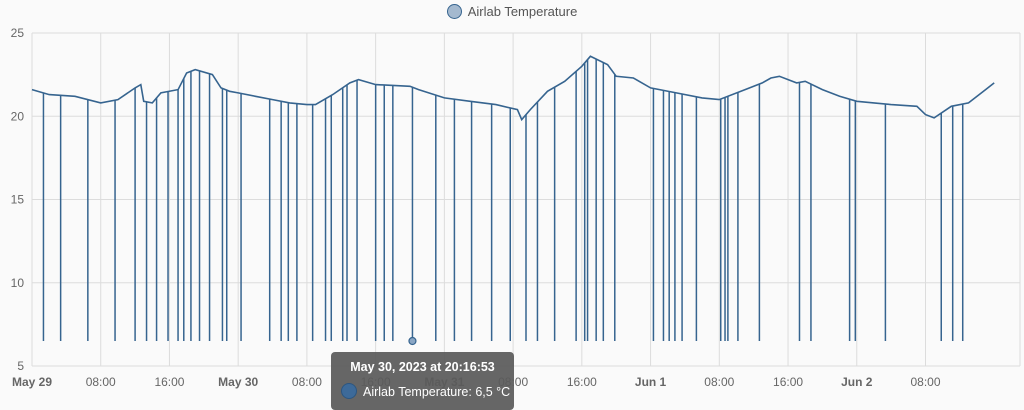  What do you see at coordinates (18, 116) in the screenshot?
I see `y-tick-label: 20` at bounding box center [18, 116].